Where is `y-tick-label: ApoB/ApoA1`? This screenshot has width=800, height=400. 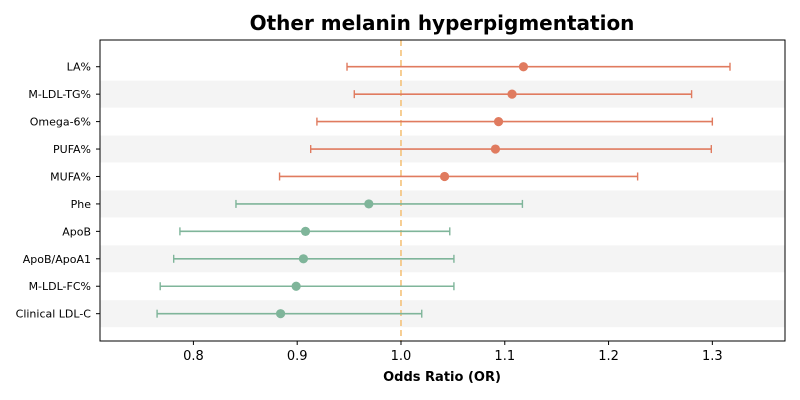 y-tick-label: ApoB/ApoA1 is located at coordinates (57, 259).